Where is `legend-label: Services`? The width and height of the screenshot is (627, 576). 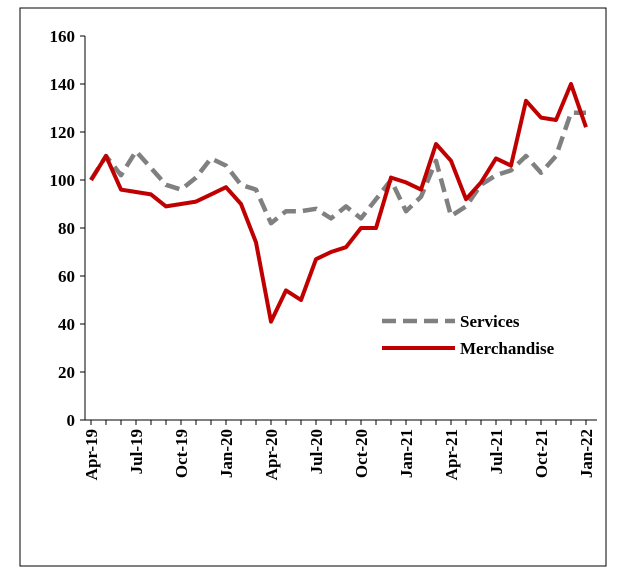 legend-label: Services is located at coordinates (490, 321).